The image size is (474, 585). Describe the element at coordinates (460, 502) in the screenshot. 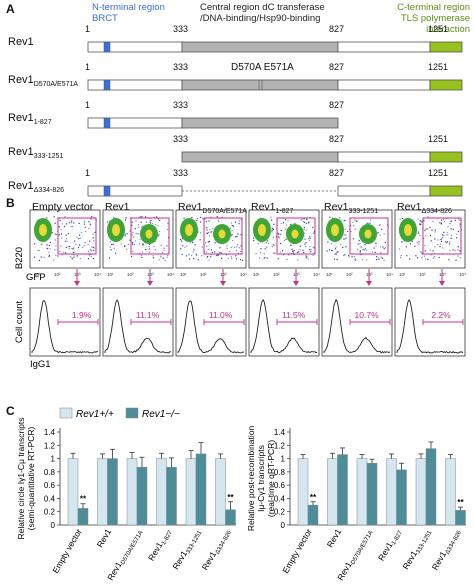

I see `significance-stars: **` at that location.